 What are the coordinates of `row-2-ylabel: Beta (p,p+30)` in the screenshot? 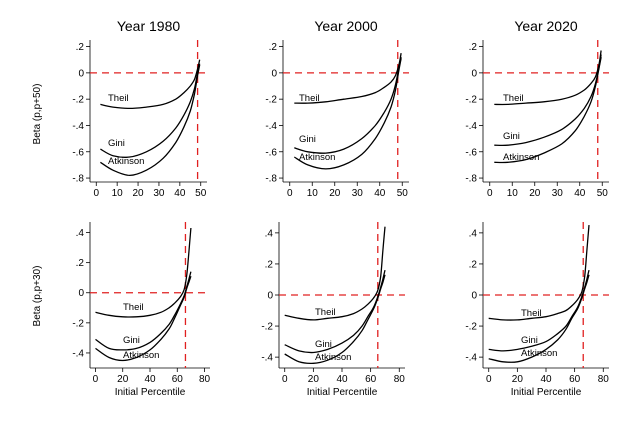 It's located at (37, 296).